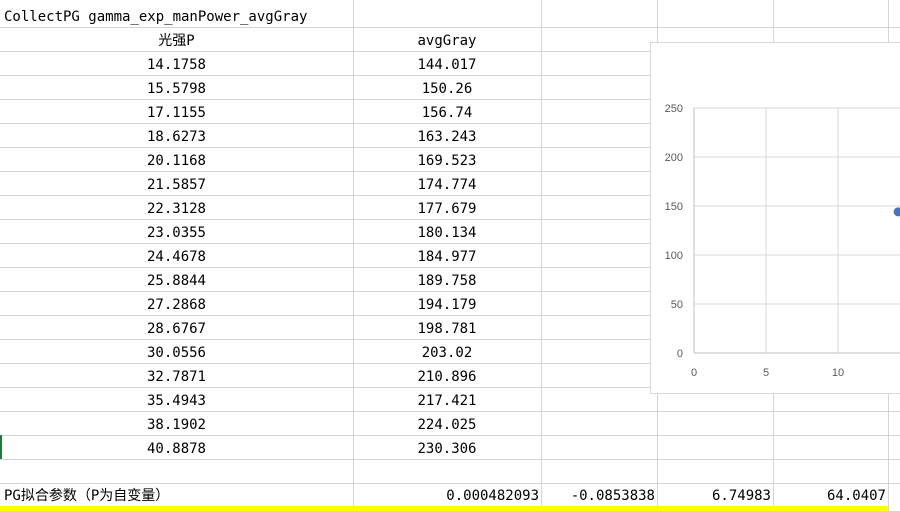 This screenshot has height=511, width=900. What do you see at coordinates (447, 401) in the screenshot?
I see `cell-avggray: 217.421` at bounding box center [447, 401].